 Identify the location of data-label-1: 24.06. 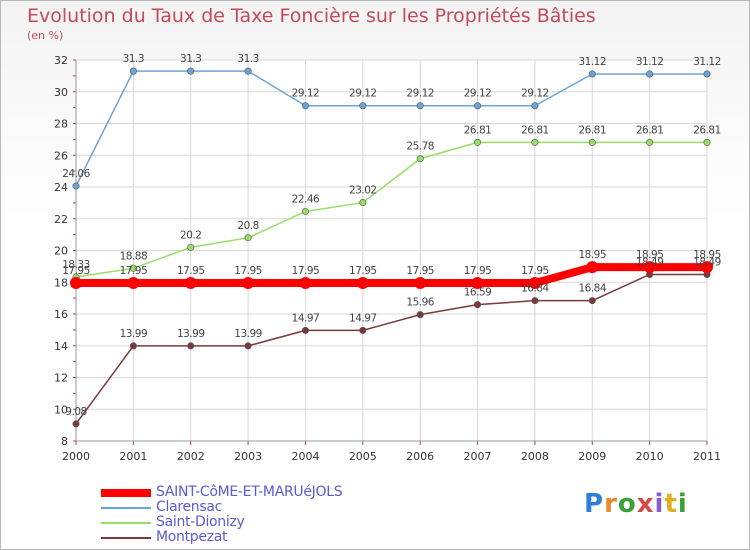
(76, 174).